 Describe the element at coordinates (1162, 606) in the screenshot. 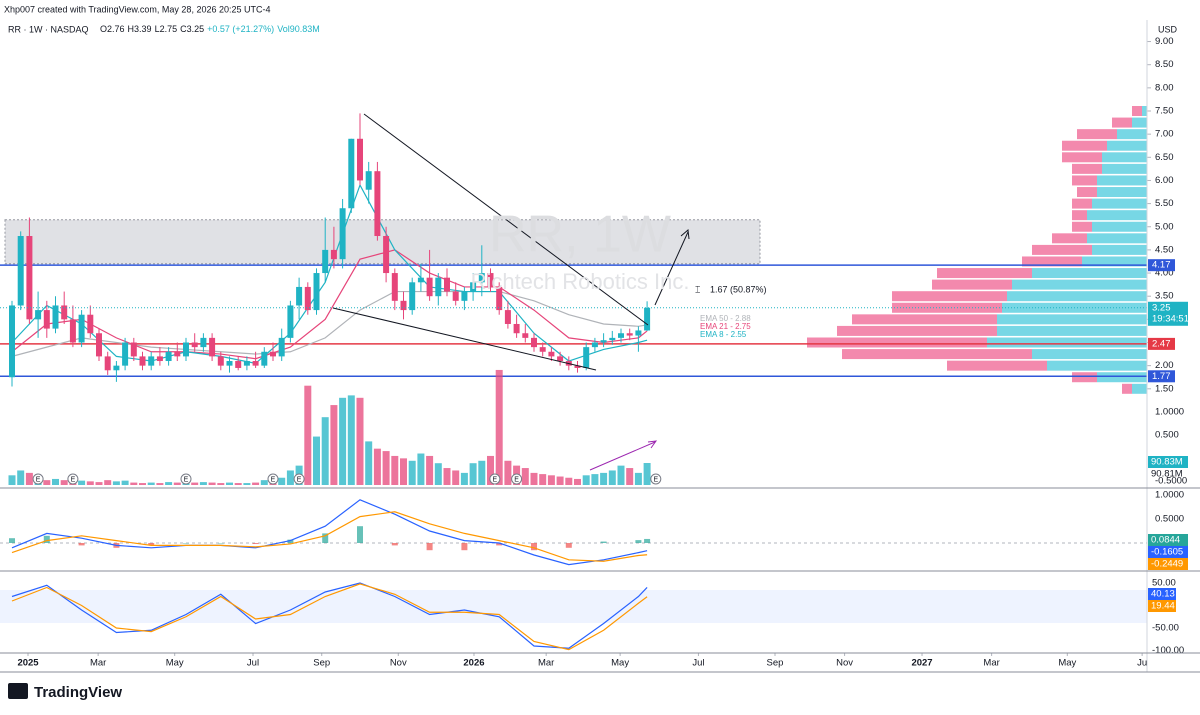

I see `stoch-tag` at that location.